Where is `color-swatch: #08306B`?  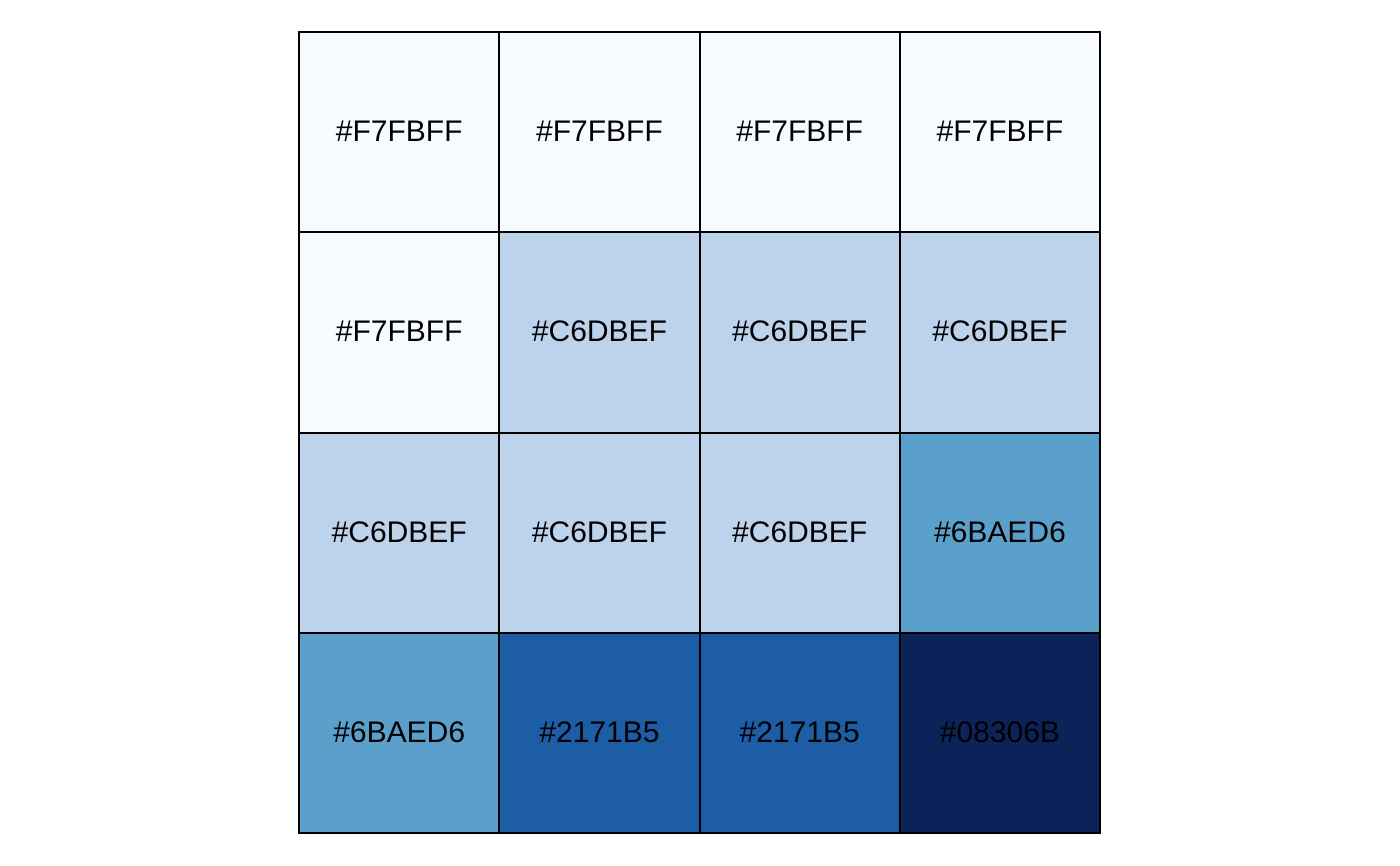 color-swatch: #08306B is located at coordinates (1000, 733).